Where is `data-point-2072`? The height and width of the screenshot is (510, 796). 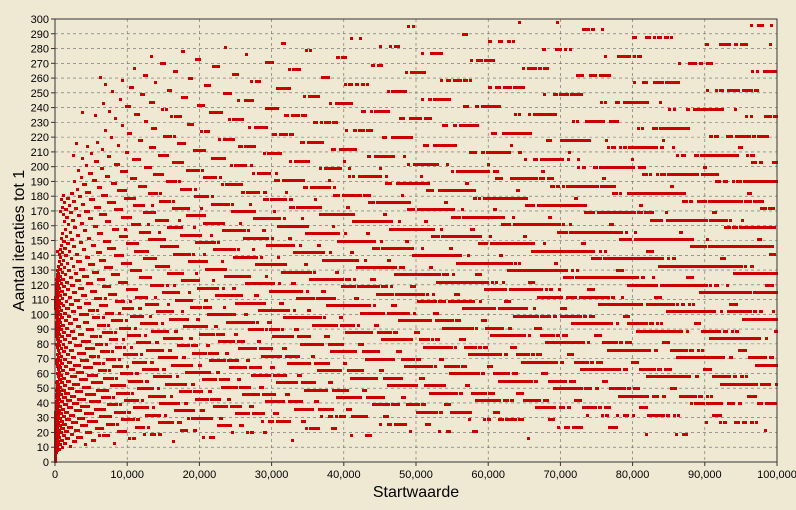
data-point-2072 is located at coordinates (190, 170).